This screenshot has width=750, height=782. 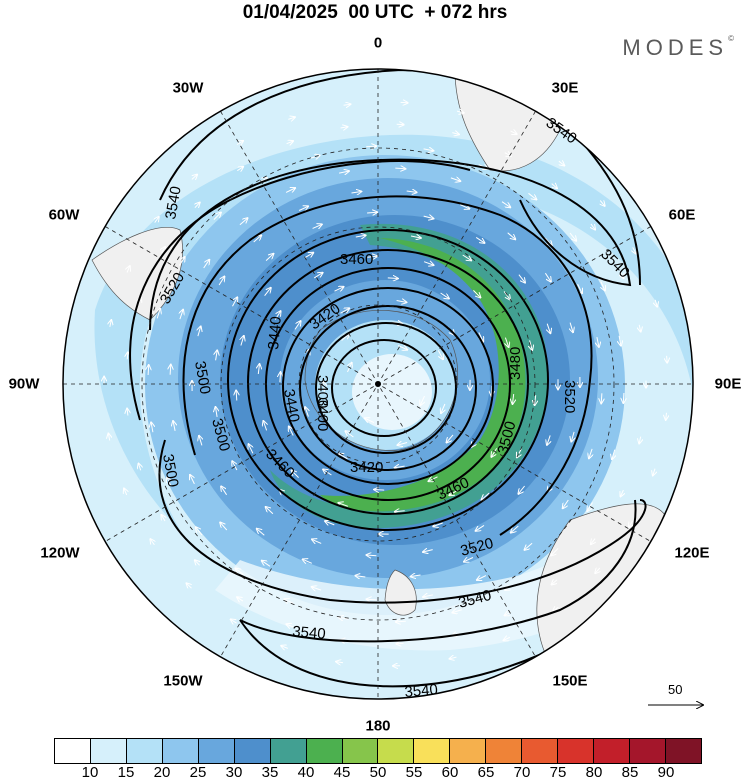 I want to click on colorbar-label: 70, so click(x=522, y=772).